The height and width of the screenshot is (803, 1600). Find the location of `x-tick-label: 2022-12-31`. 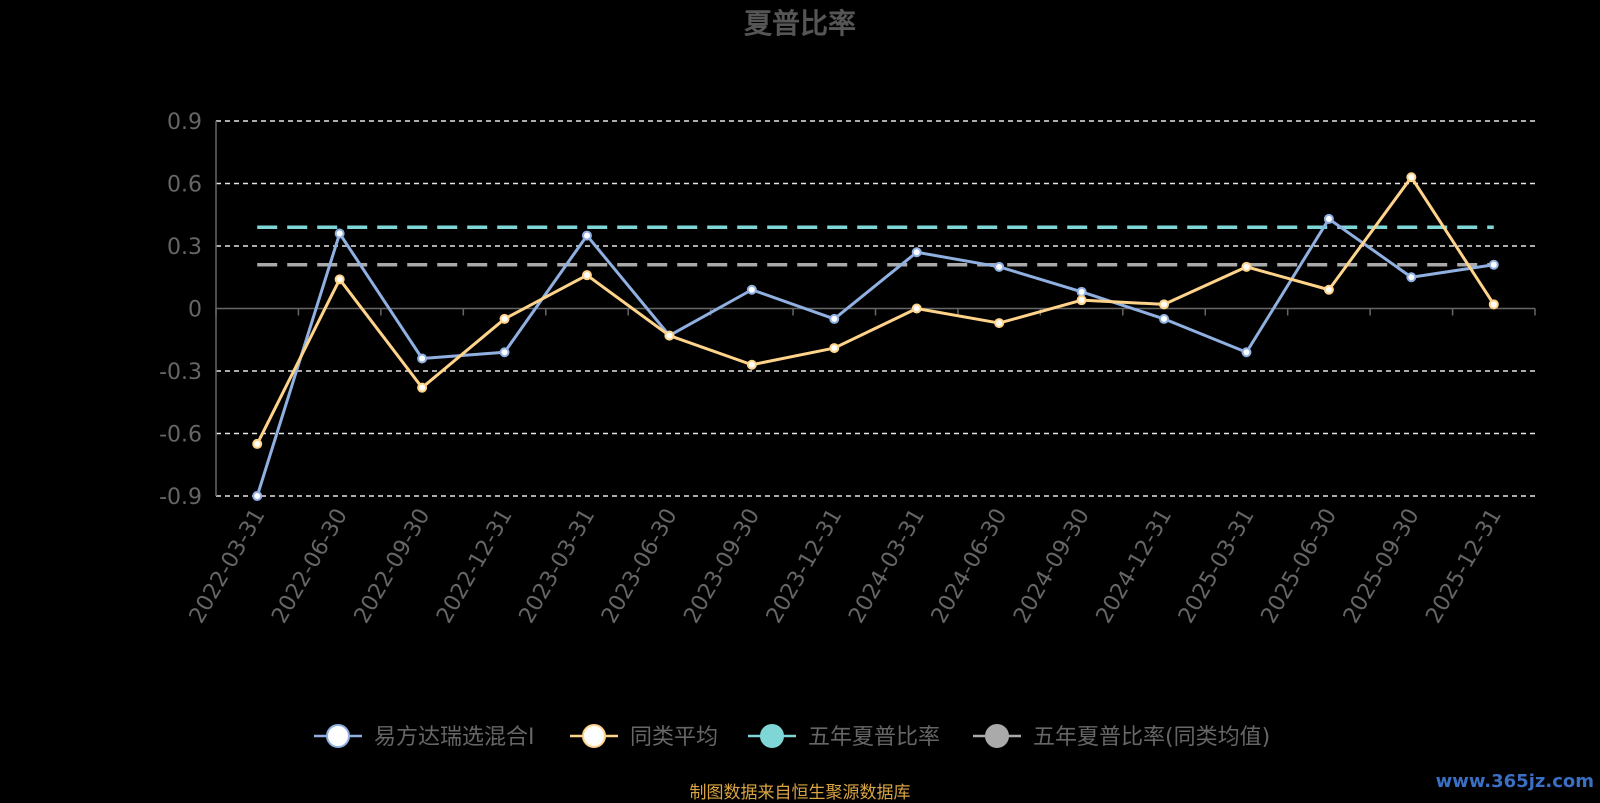

x-tick-label: 2022-12-31 is located at coordinates (475, 566).